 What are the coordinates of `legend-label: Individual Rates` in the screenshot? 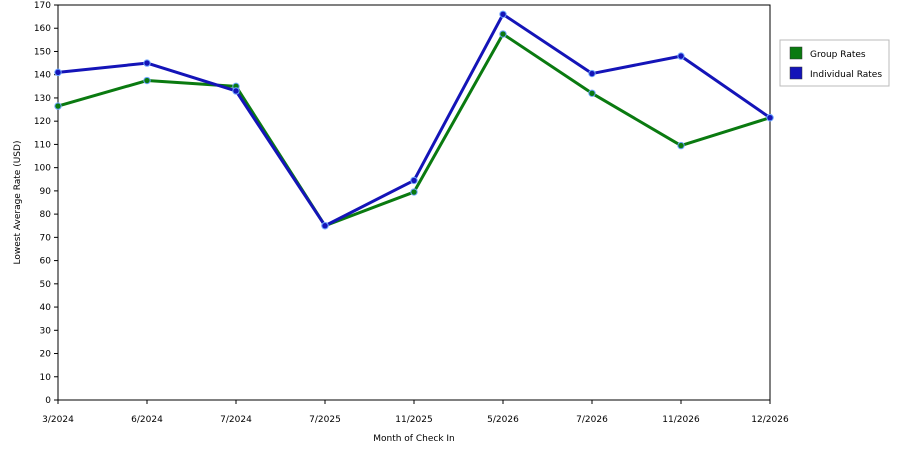 It's located at (846, 75).